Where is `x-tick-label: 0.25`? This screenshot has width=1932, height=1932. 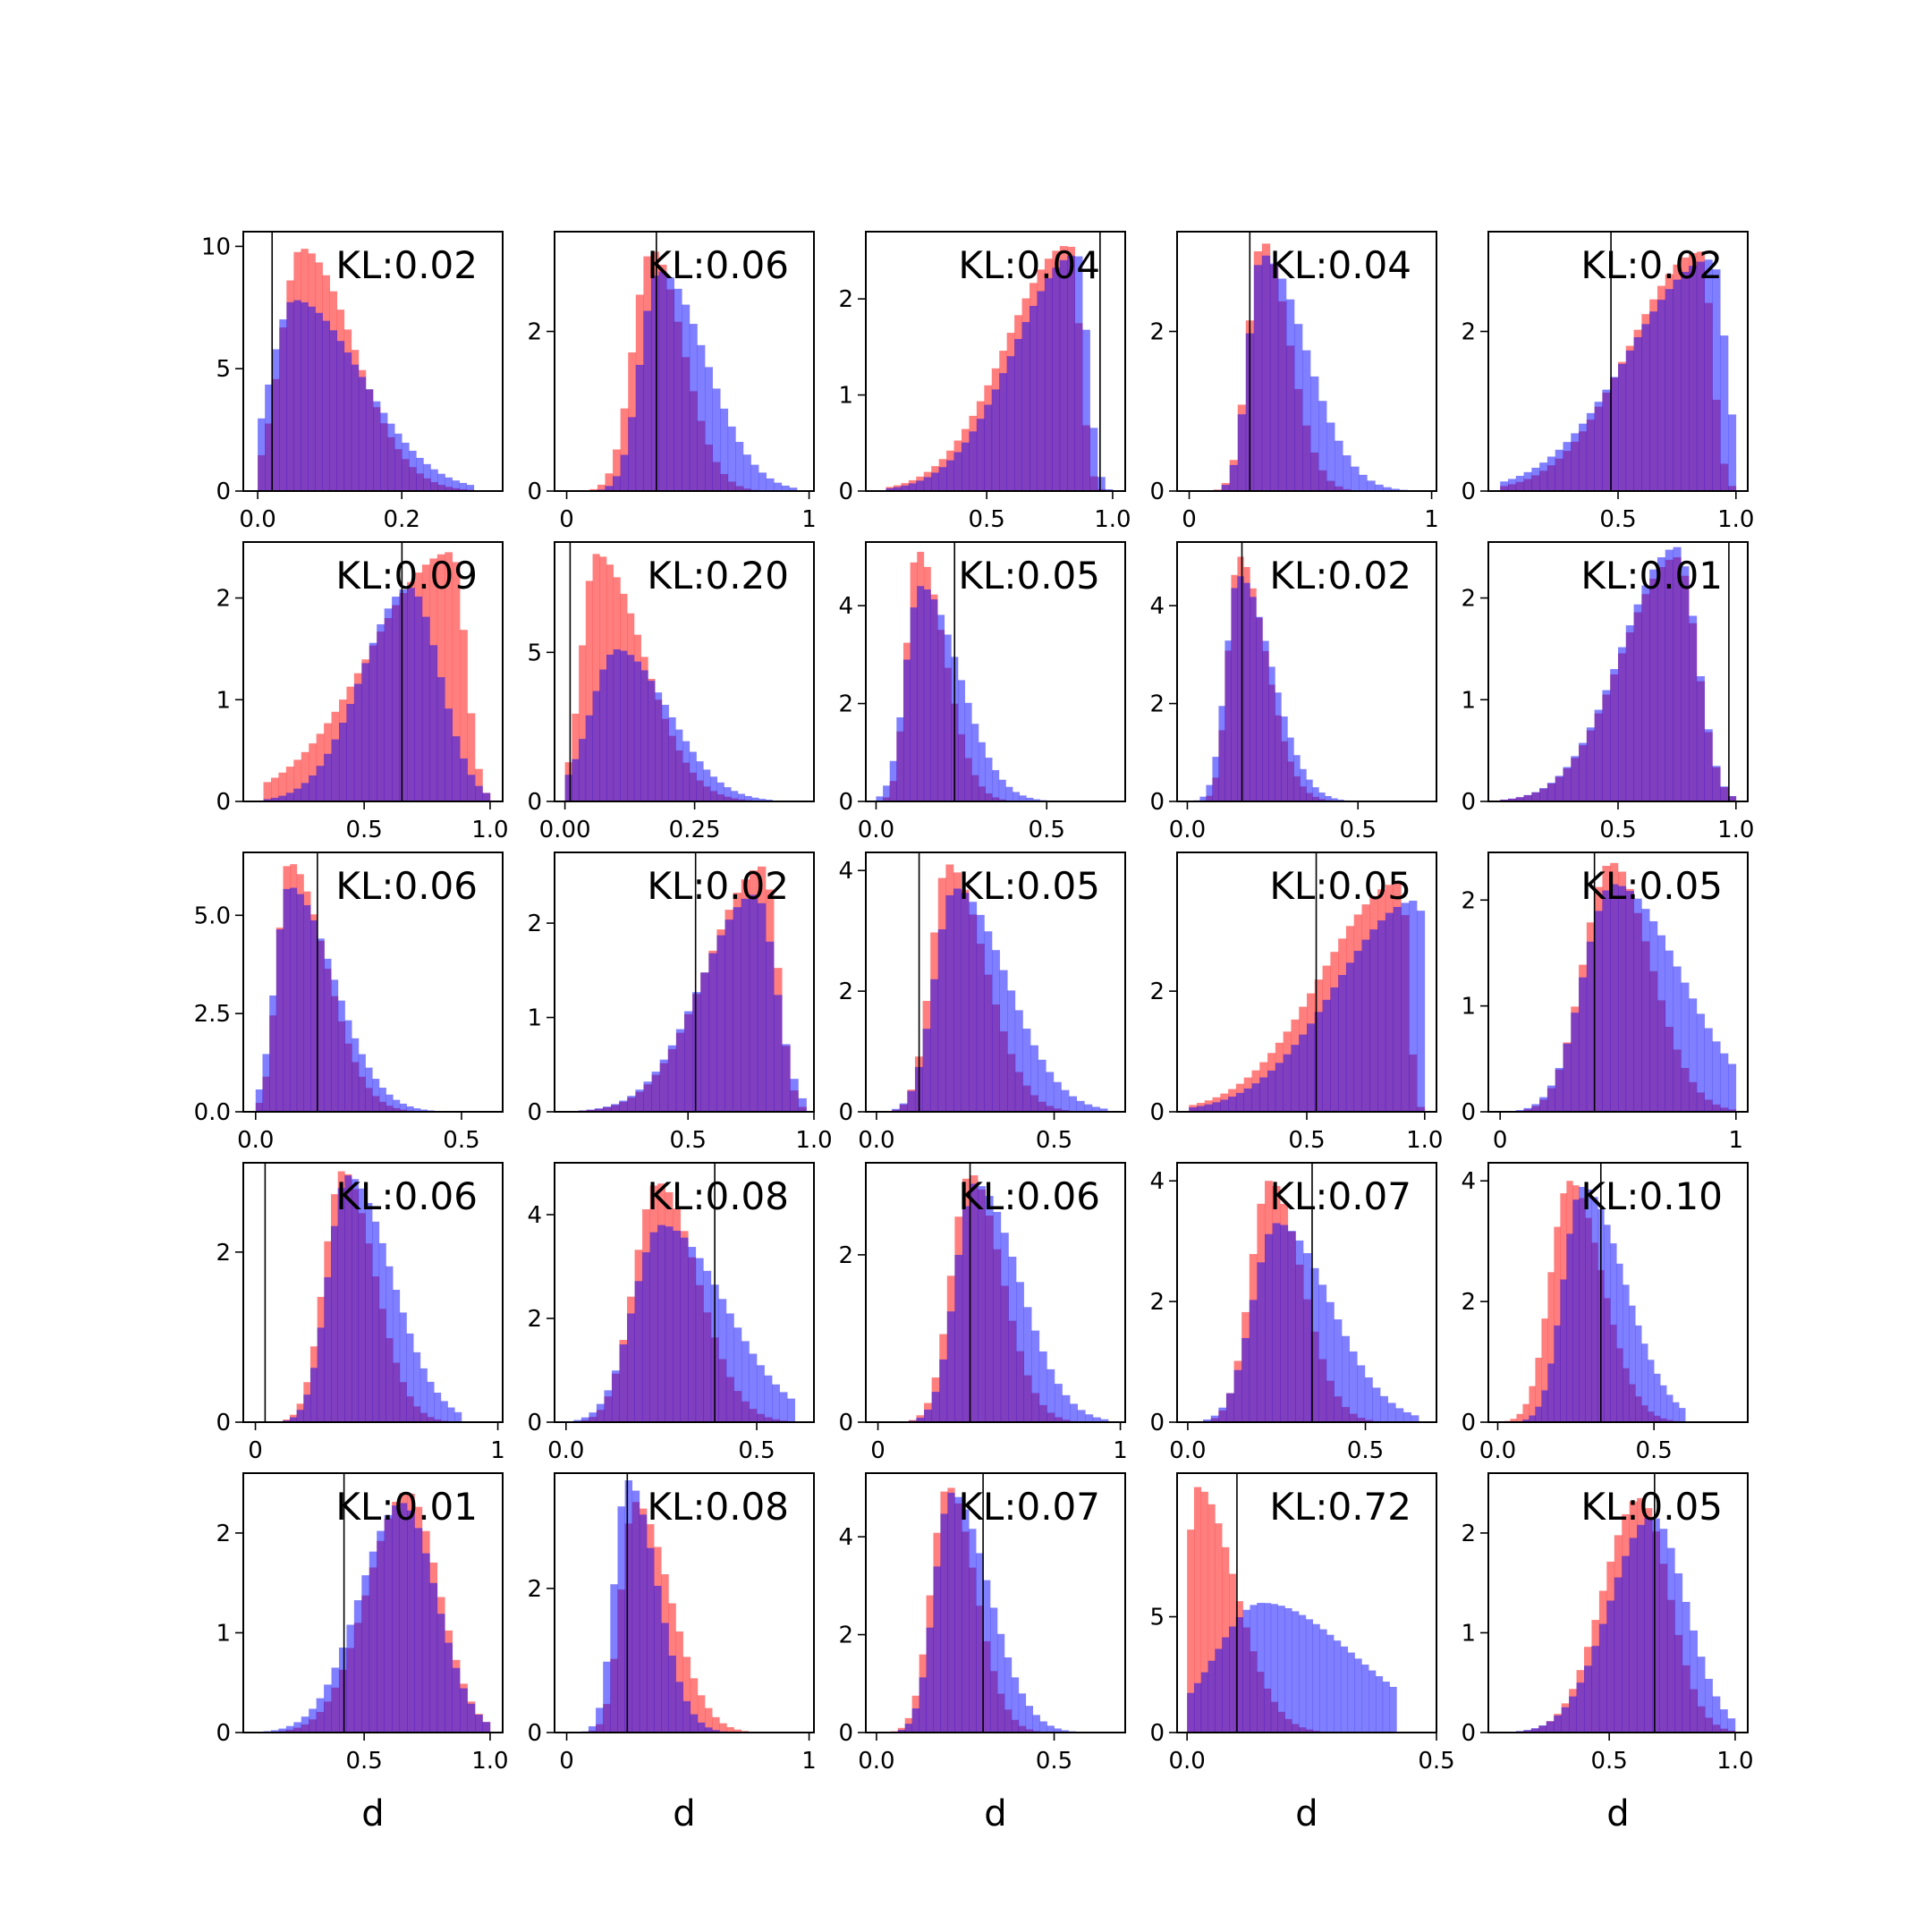
x-tick-label: 0.25 is located at coordinates (695, 830).